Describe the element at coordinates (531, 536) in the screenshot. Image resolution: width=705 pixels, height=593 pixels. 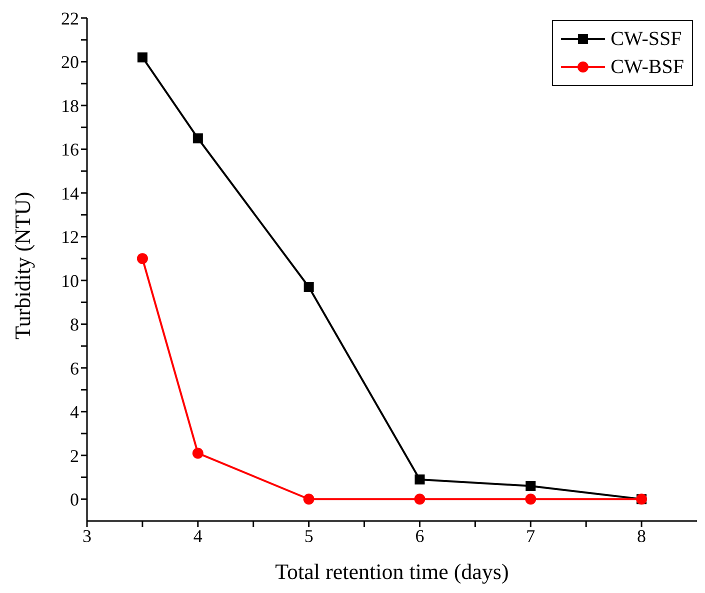
I see `x-tick-label: 7` at that location.